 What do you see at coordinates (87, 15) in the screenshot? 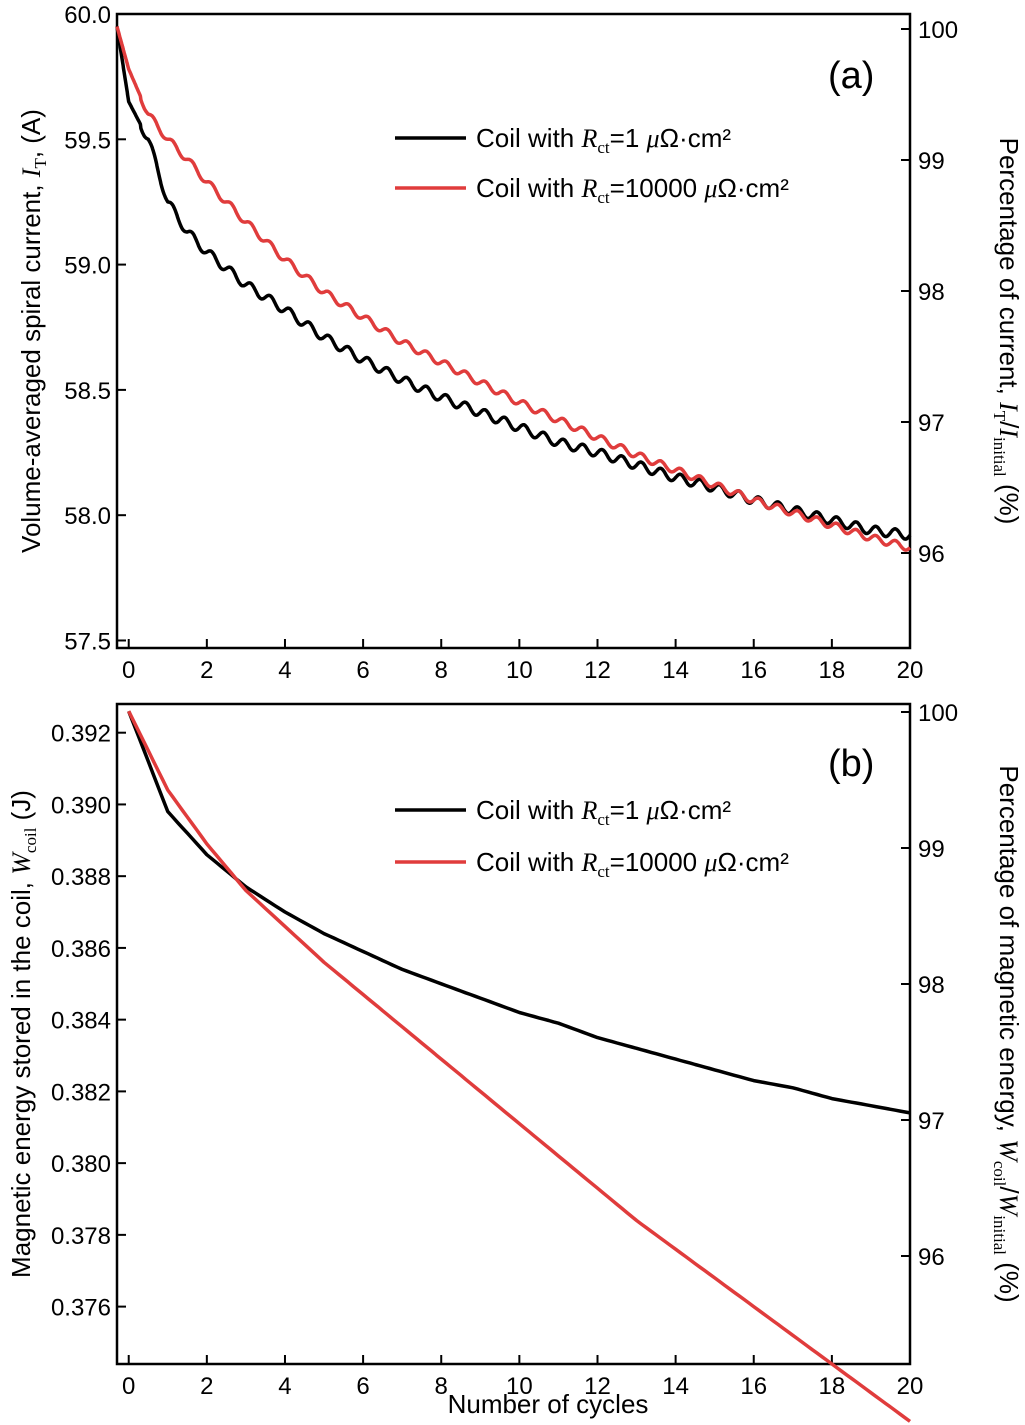
I see `y-tick-label: 60.0` at bounding box center [87, 15].